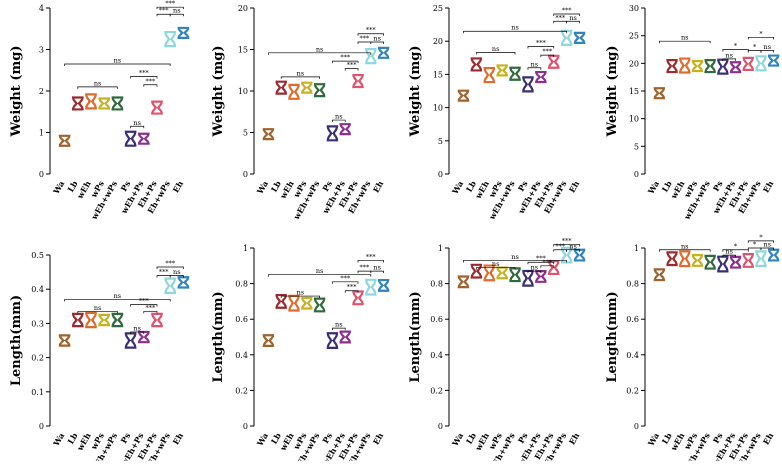 The image size is (782, 466). I want to click on y-axis-label: Length(mm), so click(218, 336).